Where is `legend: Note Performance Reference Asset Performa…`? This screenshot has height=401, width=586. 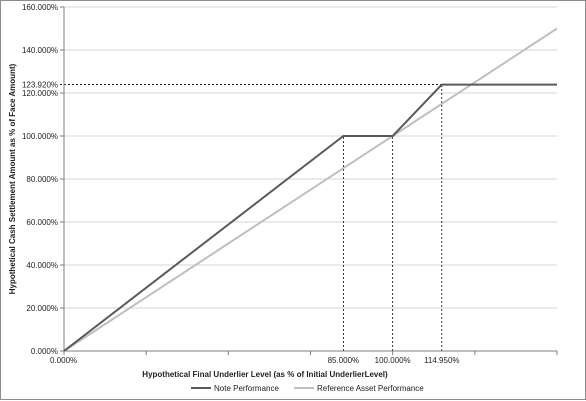
legend: Note Performance Reference Asset Performa… is located at coordinates (307, 388).